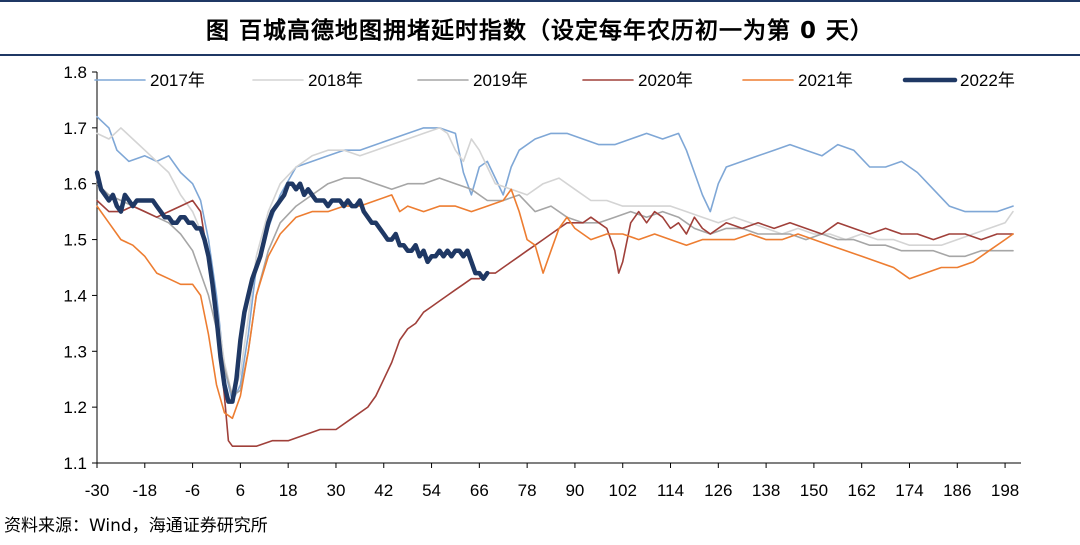 This screenshot has width=1080, height=545. What do you see at coordinates (97, 490) in the screenshot?
I see `x-tick-label: -30` at bounding box center [97, 490].